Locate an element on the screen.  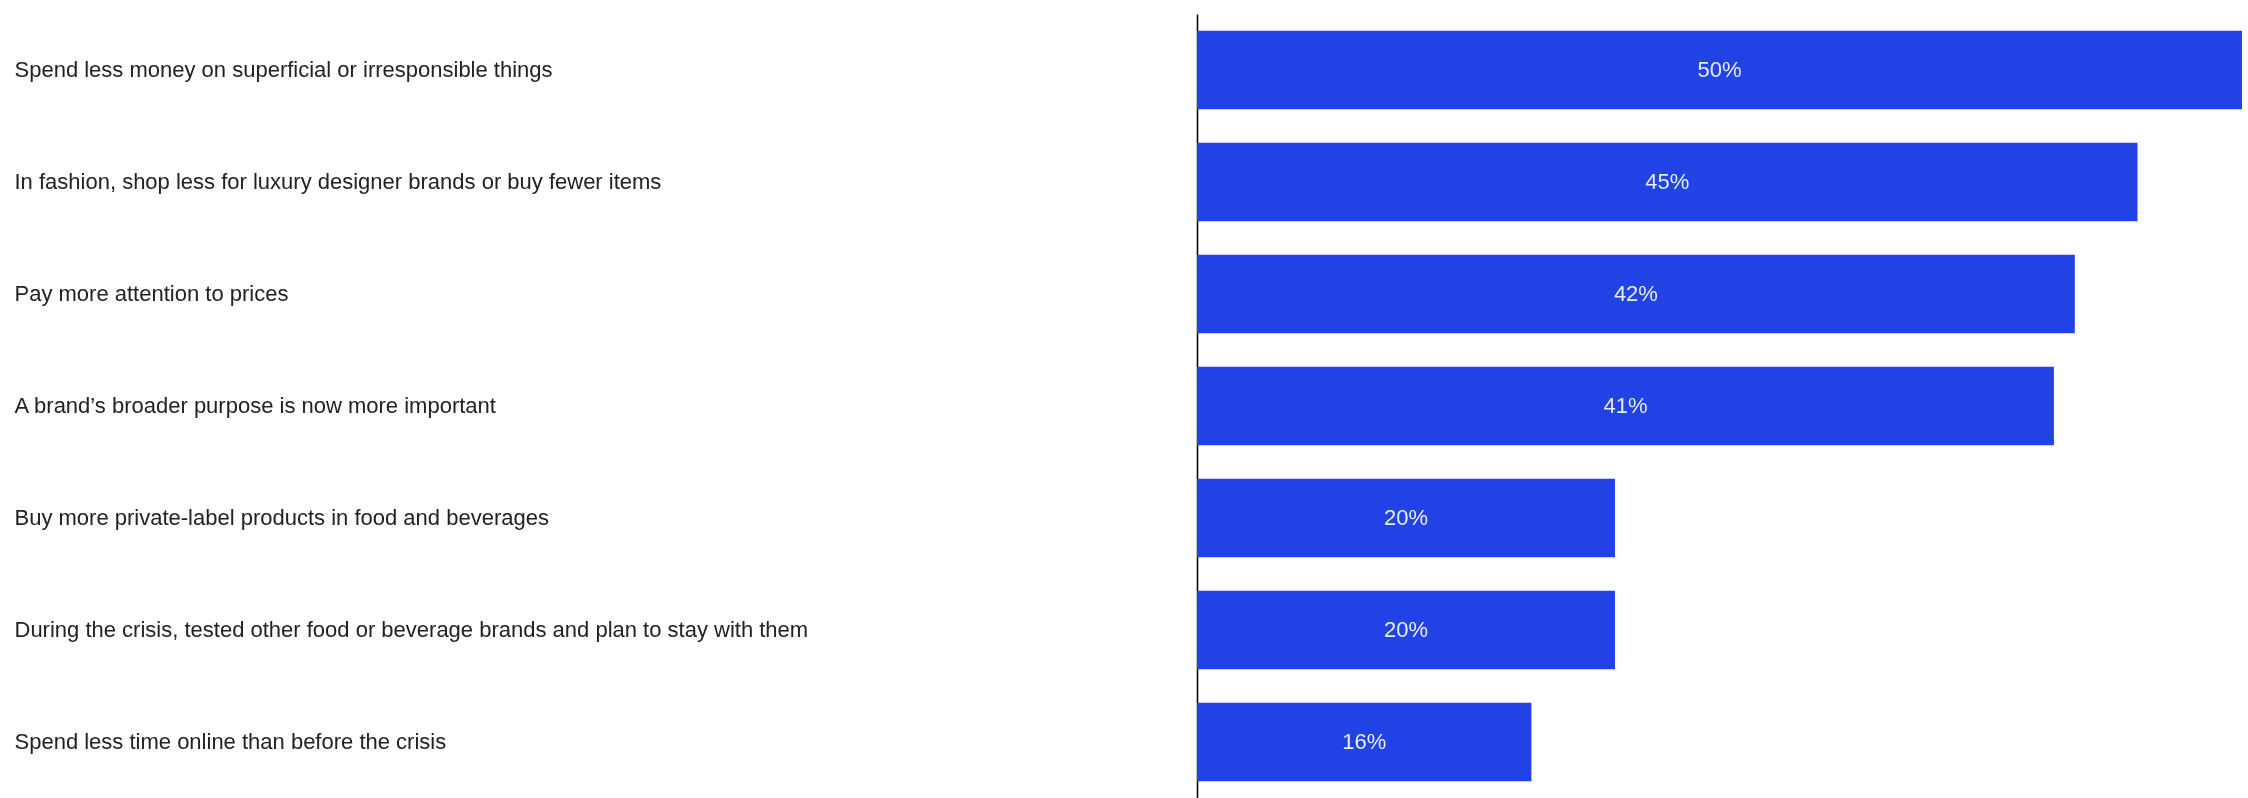
y-tick-label: Spend less money on superficial or irresponsible things is located at coordinates (283, 69).